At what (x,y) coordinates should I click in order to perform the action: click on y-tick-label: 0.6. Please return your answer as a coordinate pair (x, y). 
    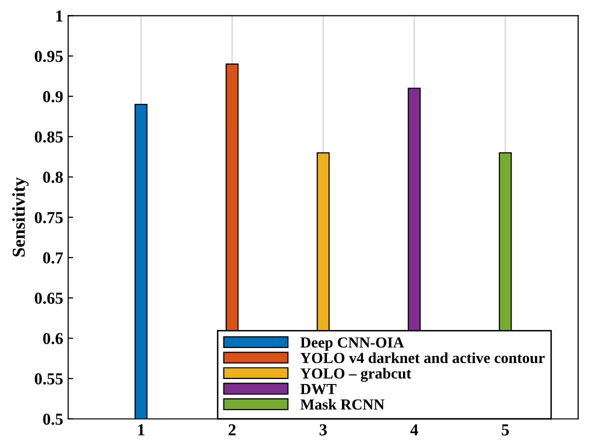
    Looking at the image, I should click on (53, 338).